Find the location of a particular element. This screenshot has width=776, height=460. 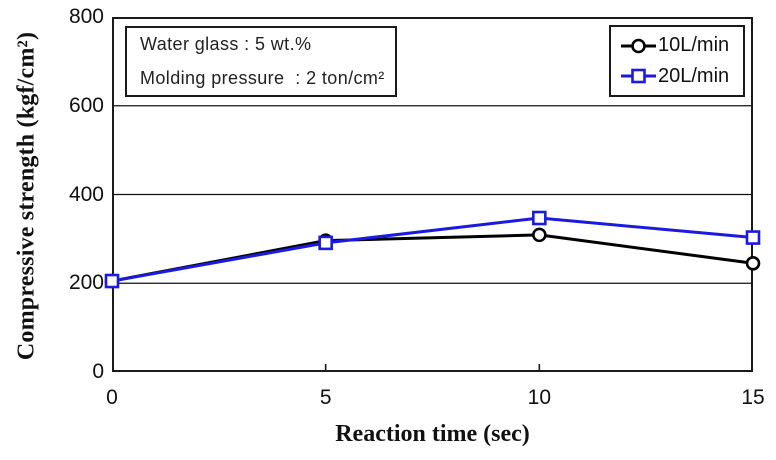

data-point-10lmin-x15 is located at coordinates (753, 263).